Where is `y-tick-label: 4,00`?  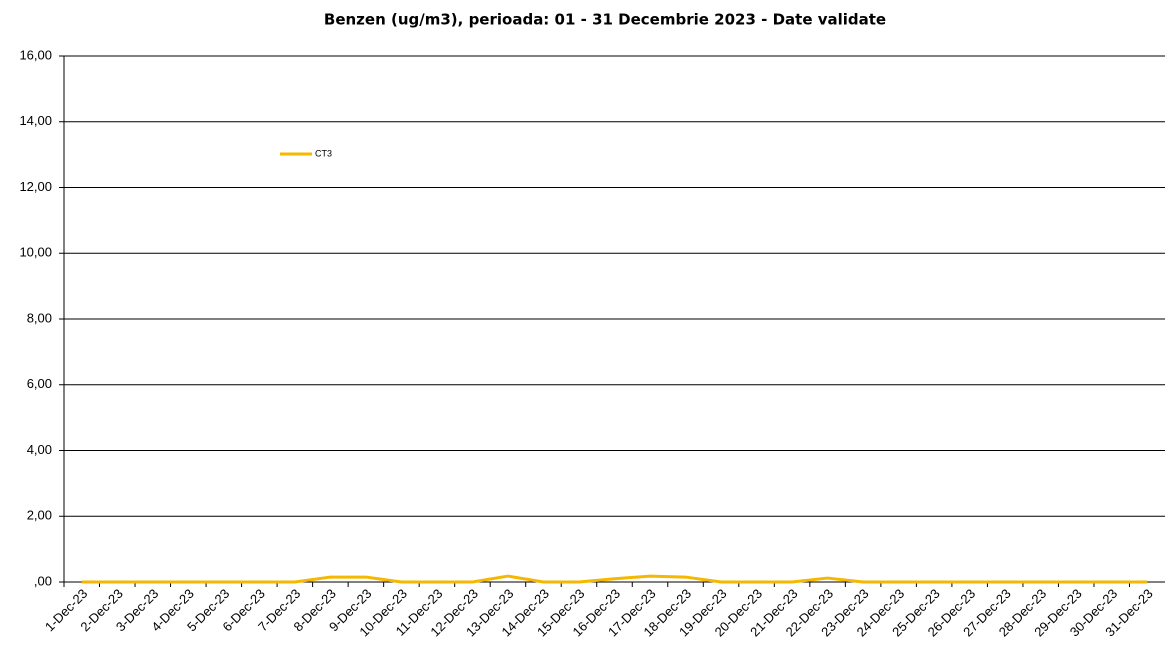 y-tick-label: 4,00 is located at coordinates (39, 449).